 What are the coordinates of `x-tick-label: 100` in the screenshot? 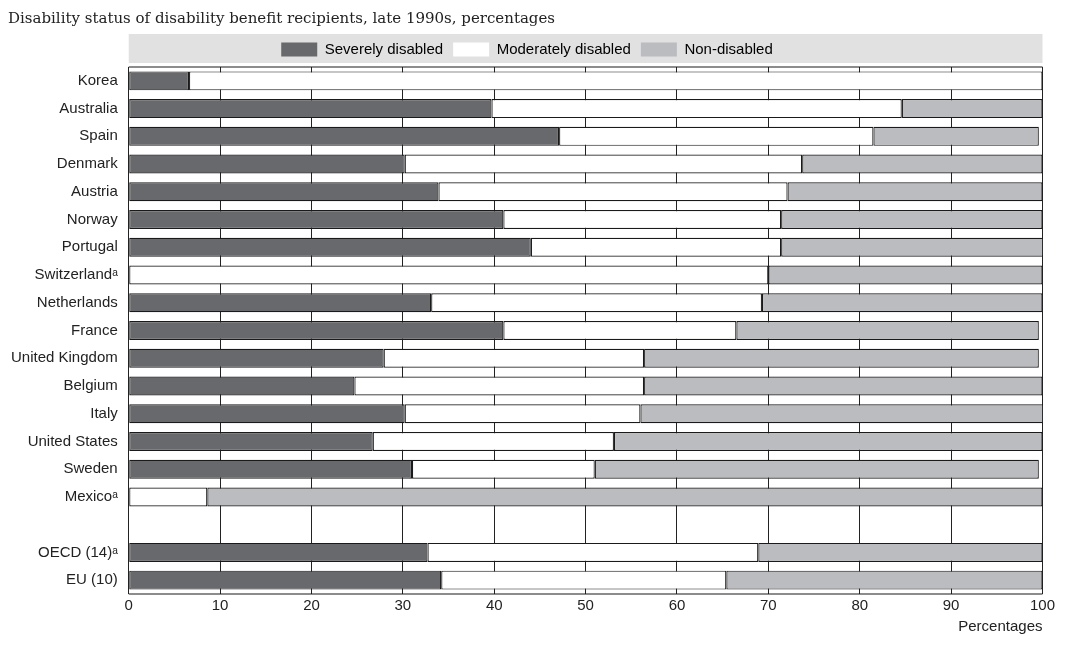 It's located at (1042, 605).